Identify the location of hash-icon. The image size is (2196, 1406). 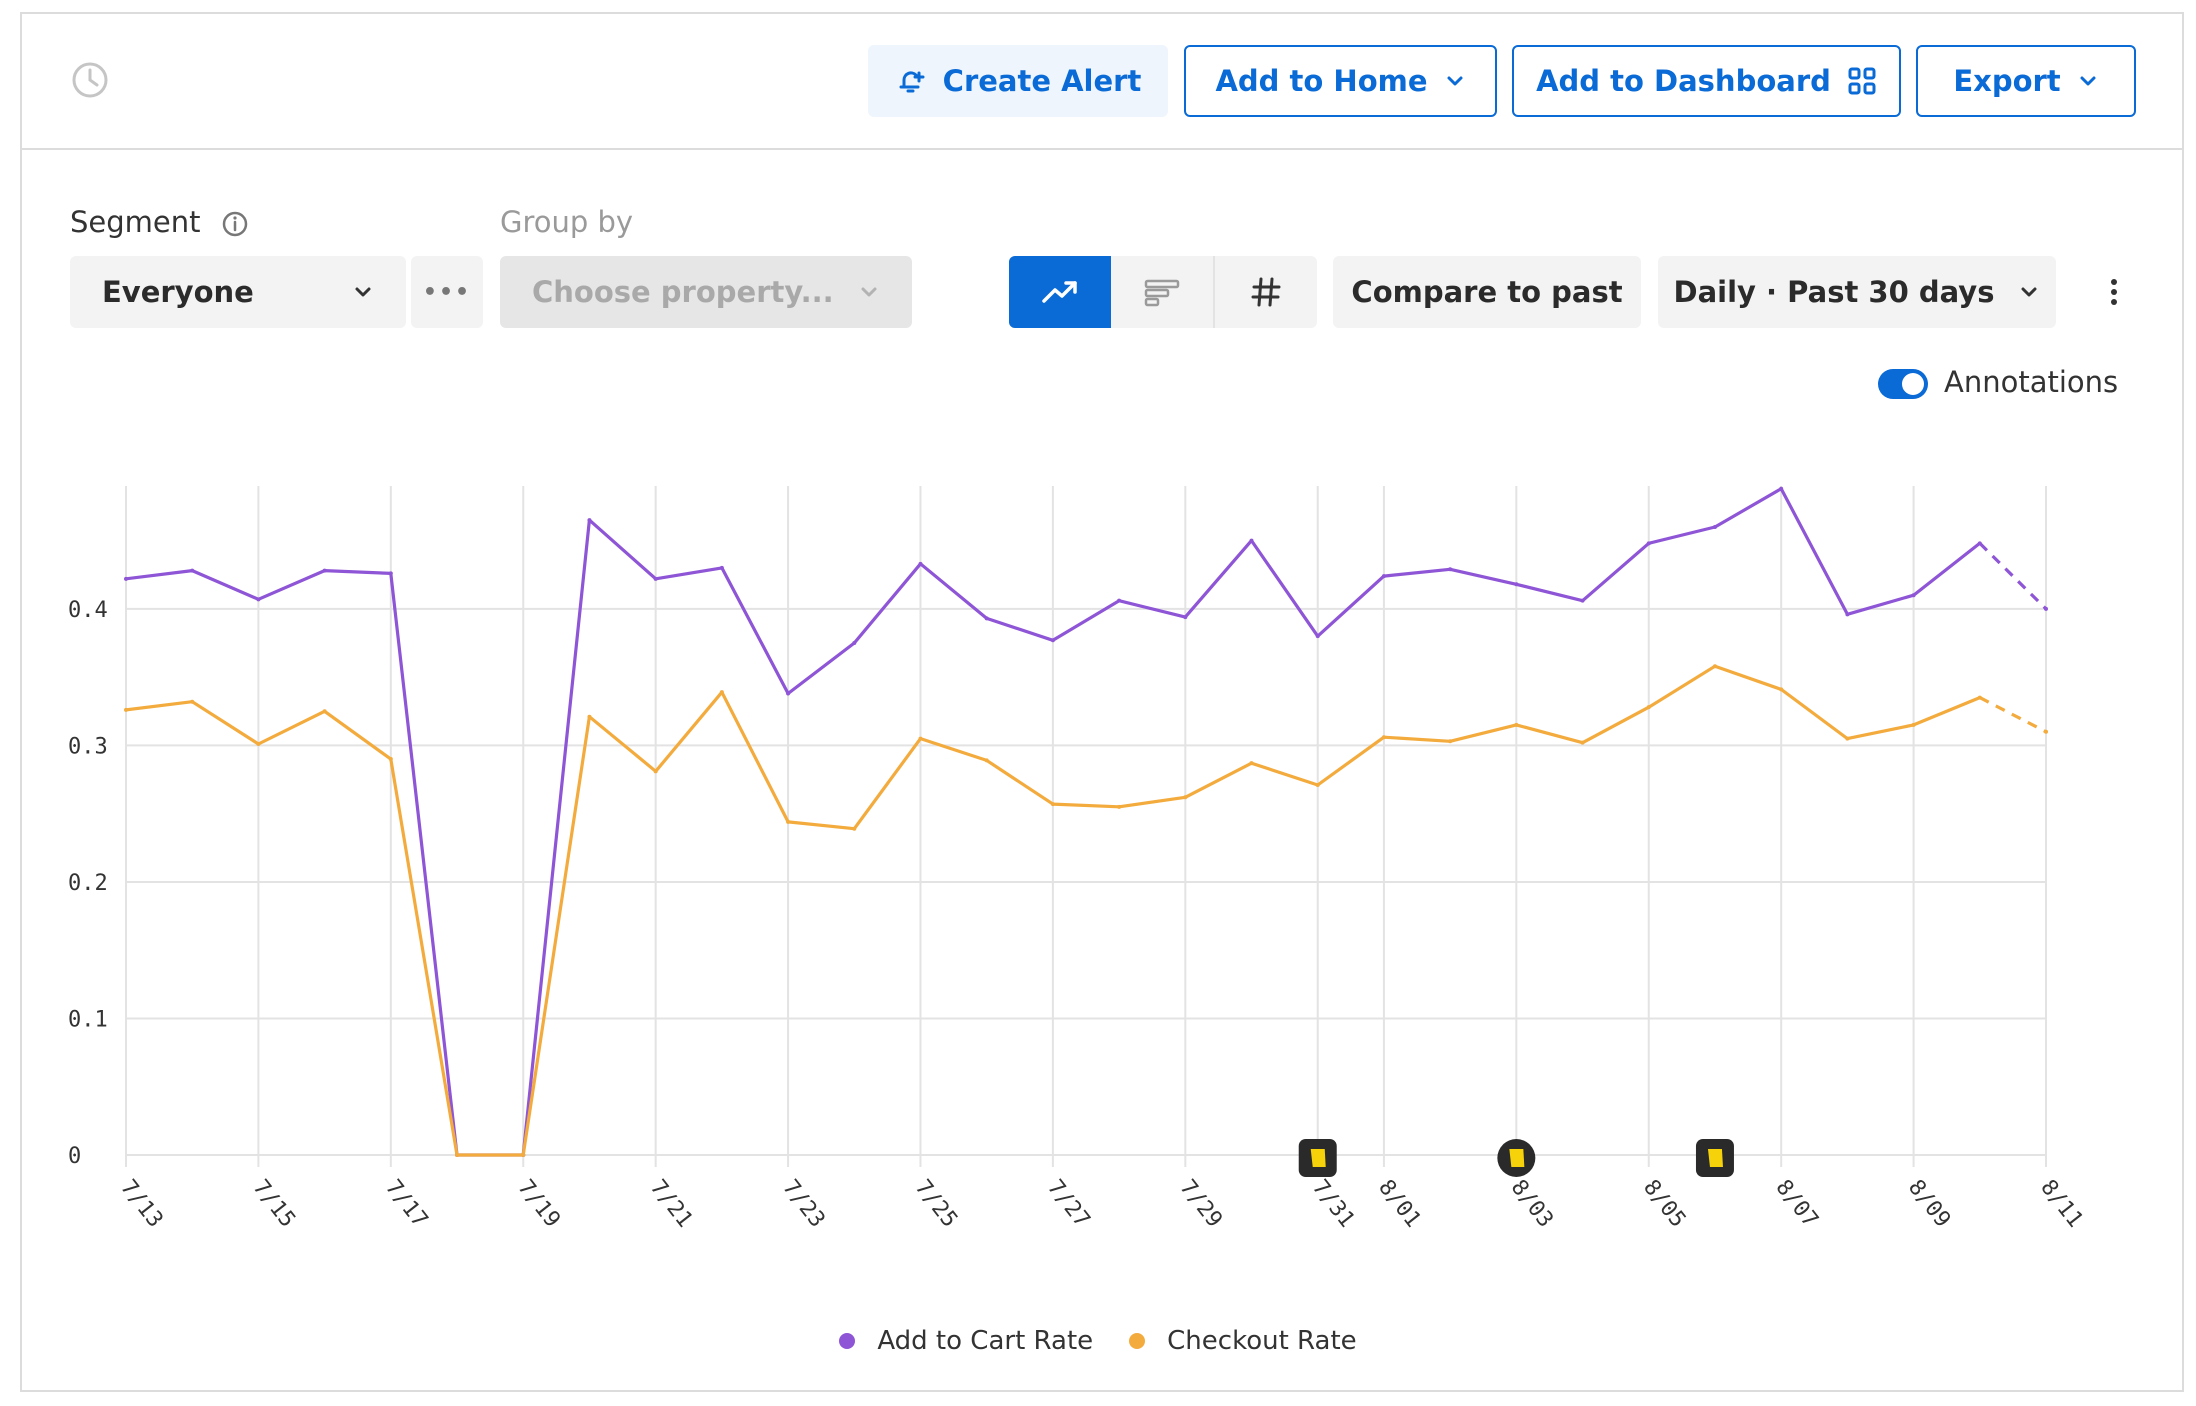
(1266, 292).